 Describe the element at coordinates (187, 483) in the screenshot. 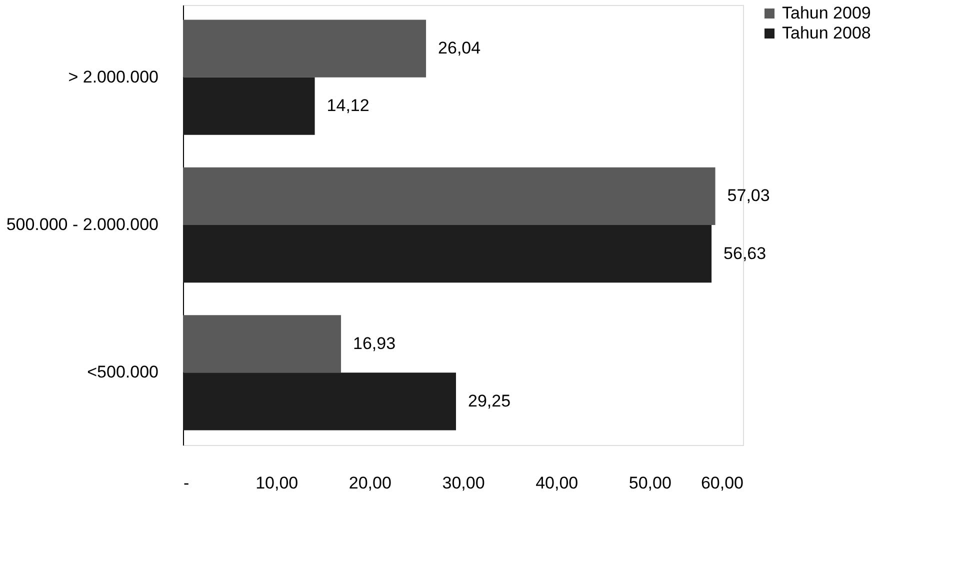

I see `x-tick-label: -` at that location.